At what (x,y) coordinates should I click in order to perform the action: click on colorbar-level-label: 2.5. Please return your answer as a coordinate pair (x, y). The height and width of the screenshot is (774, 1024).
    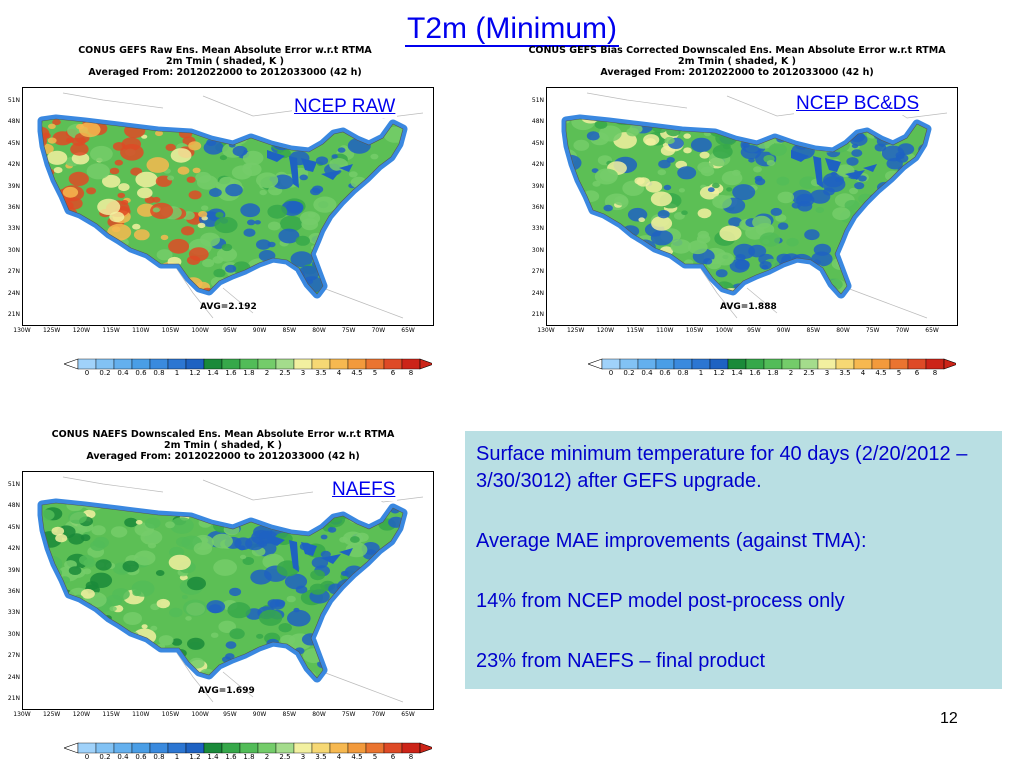
    Looking at the image, I should click on (285, 757).